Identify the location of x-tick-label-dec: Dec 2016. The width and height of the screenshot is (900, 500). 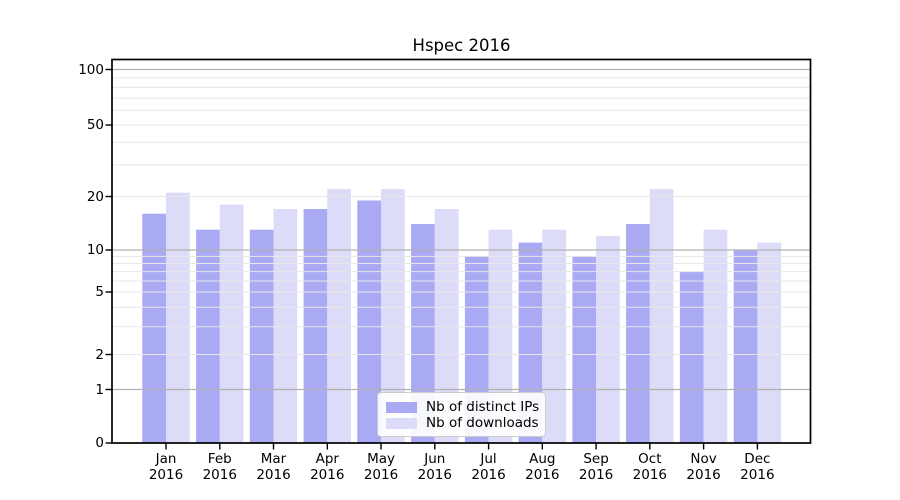
(757, 467).